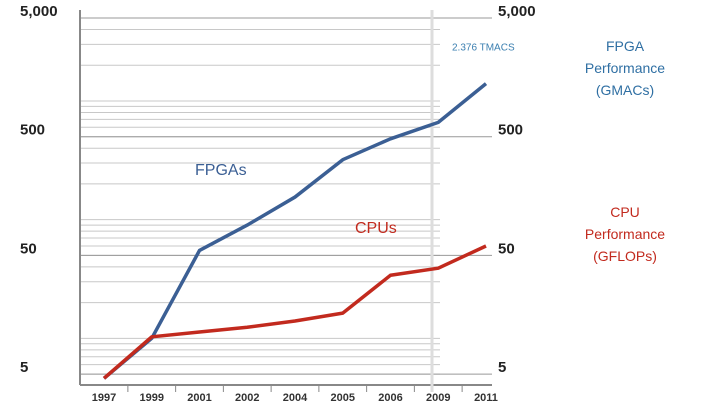 This screenshot has width=703, height=412. Describe the element at coordinates (506, 248) in the screenshot. I see `y2-tick-label: 50` at that location.